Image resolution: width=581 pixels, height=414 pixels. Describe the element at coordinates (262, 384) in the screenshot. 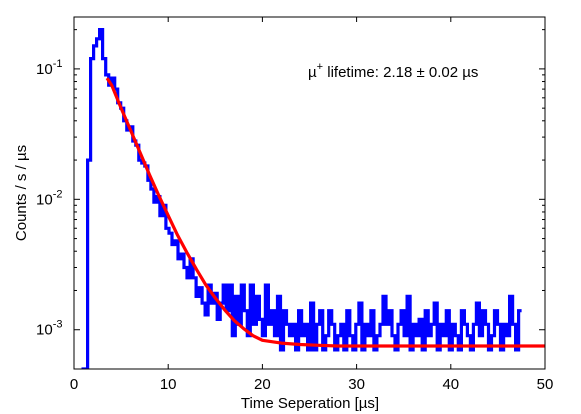

I see `x-tick-label: 20` at that location.